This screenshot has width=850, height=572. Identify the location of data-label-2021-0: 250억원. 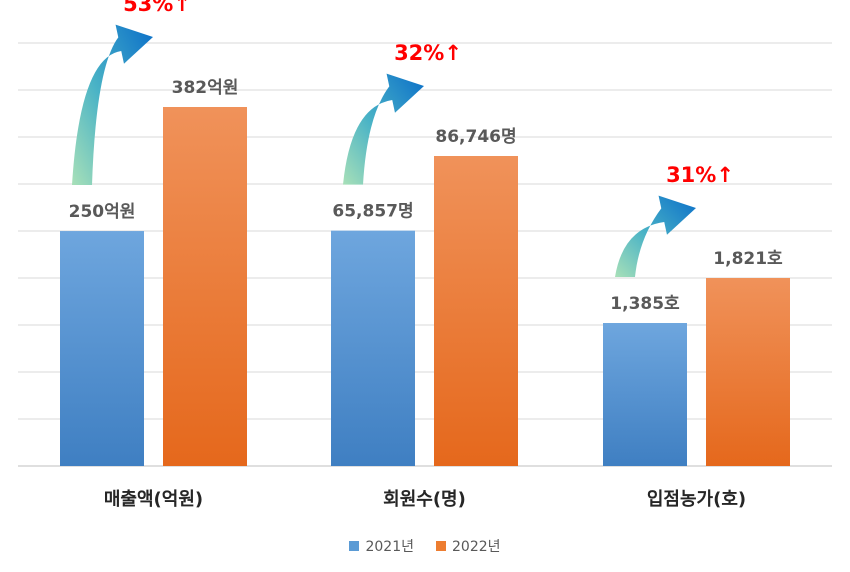
(102, 212).